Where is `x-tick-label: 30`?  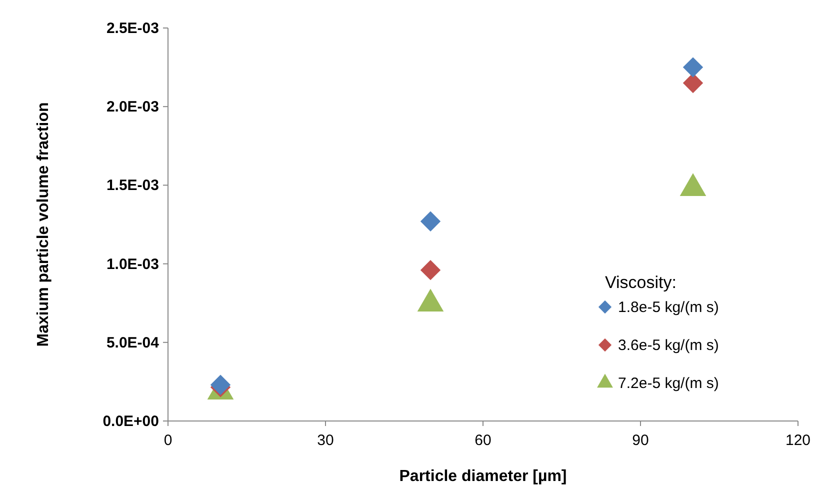
x-tick-label: 30 is located at coordinates (325, 440).